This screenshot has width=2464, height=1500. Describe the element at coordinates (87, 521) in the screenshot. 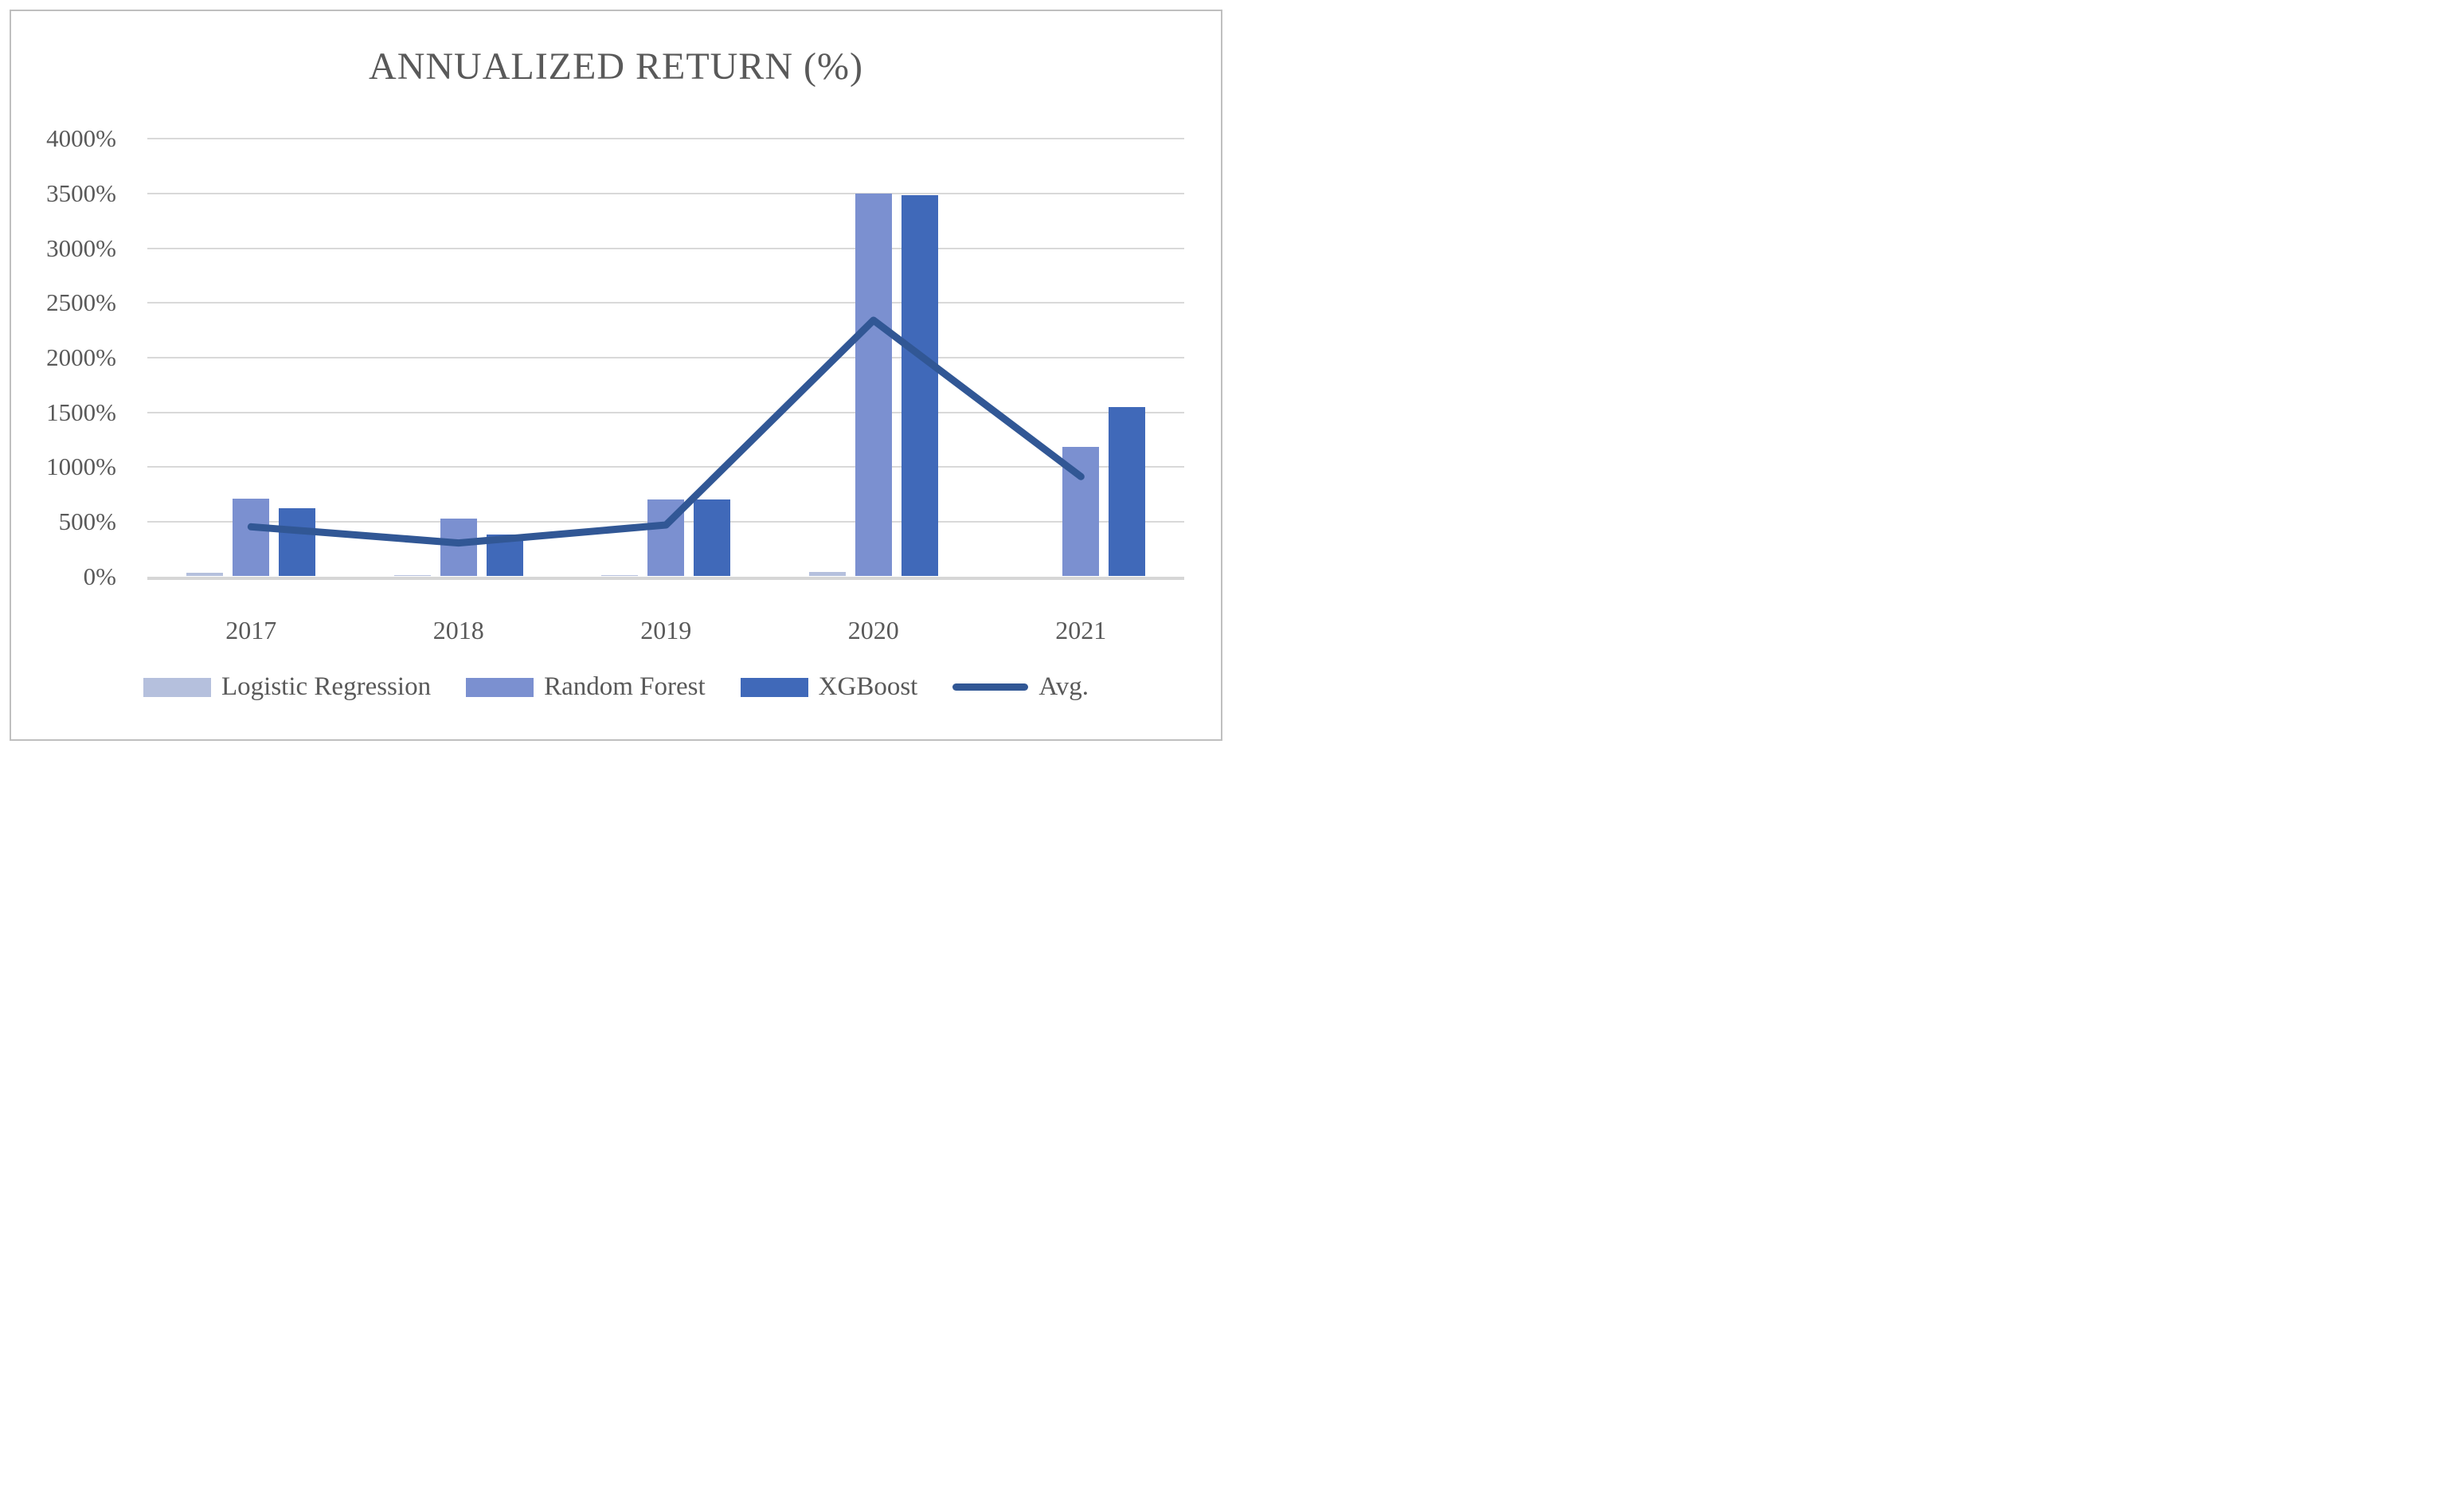

I see `y-tick-label: 500%` at that location.